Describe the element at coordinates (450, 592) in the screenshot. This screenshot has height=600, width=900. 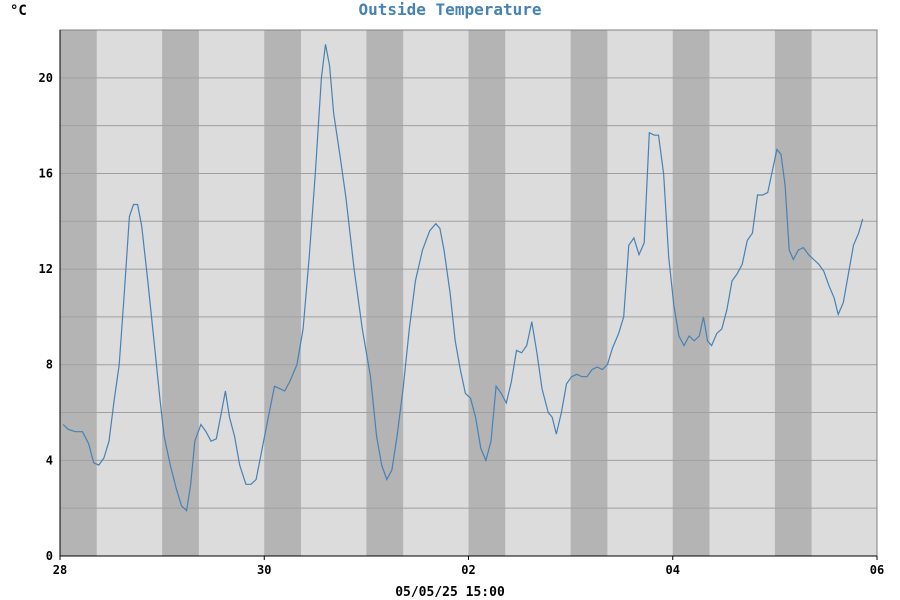
I see `timestamp-label: 05/05/25 15:00` at that location.